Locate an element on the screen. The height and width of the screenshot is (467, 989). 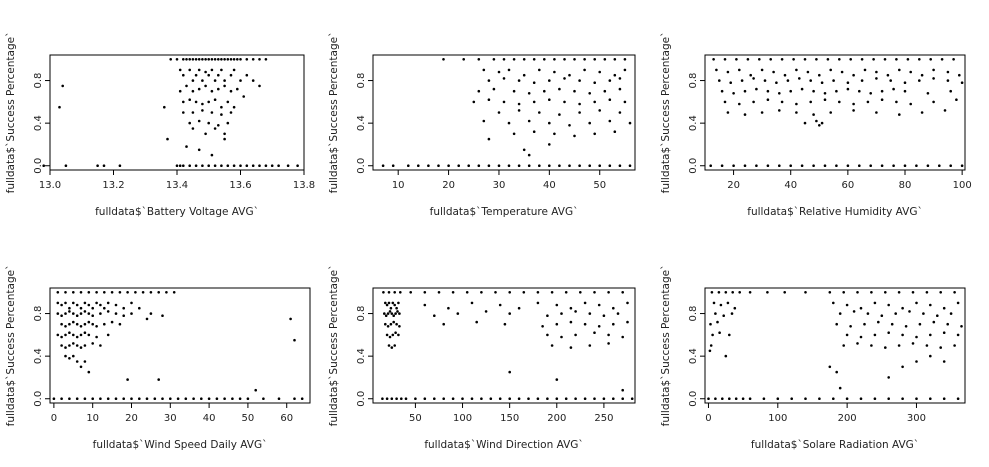
y-axis-title: fulldata$`Success Percentage` is located at coordinates (666, 346).